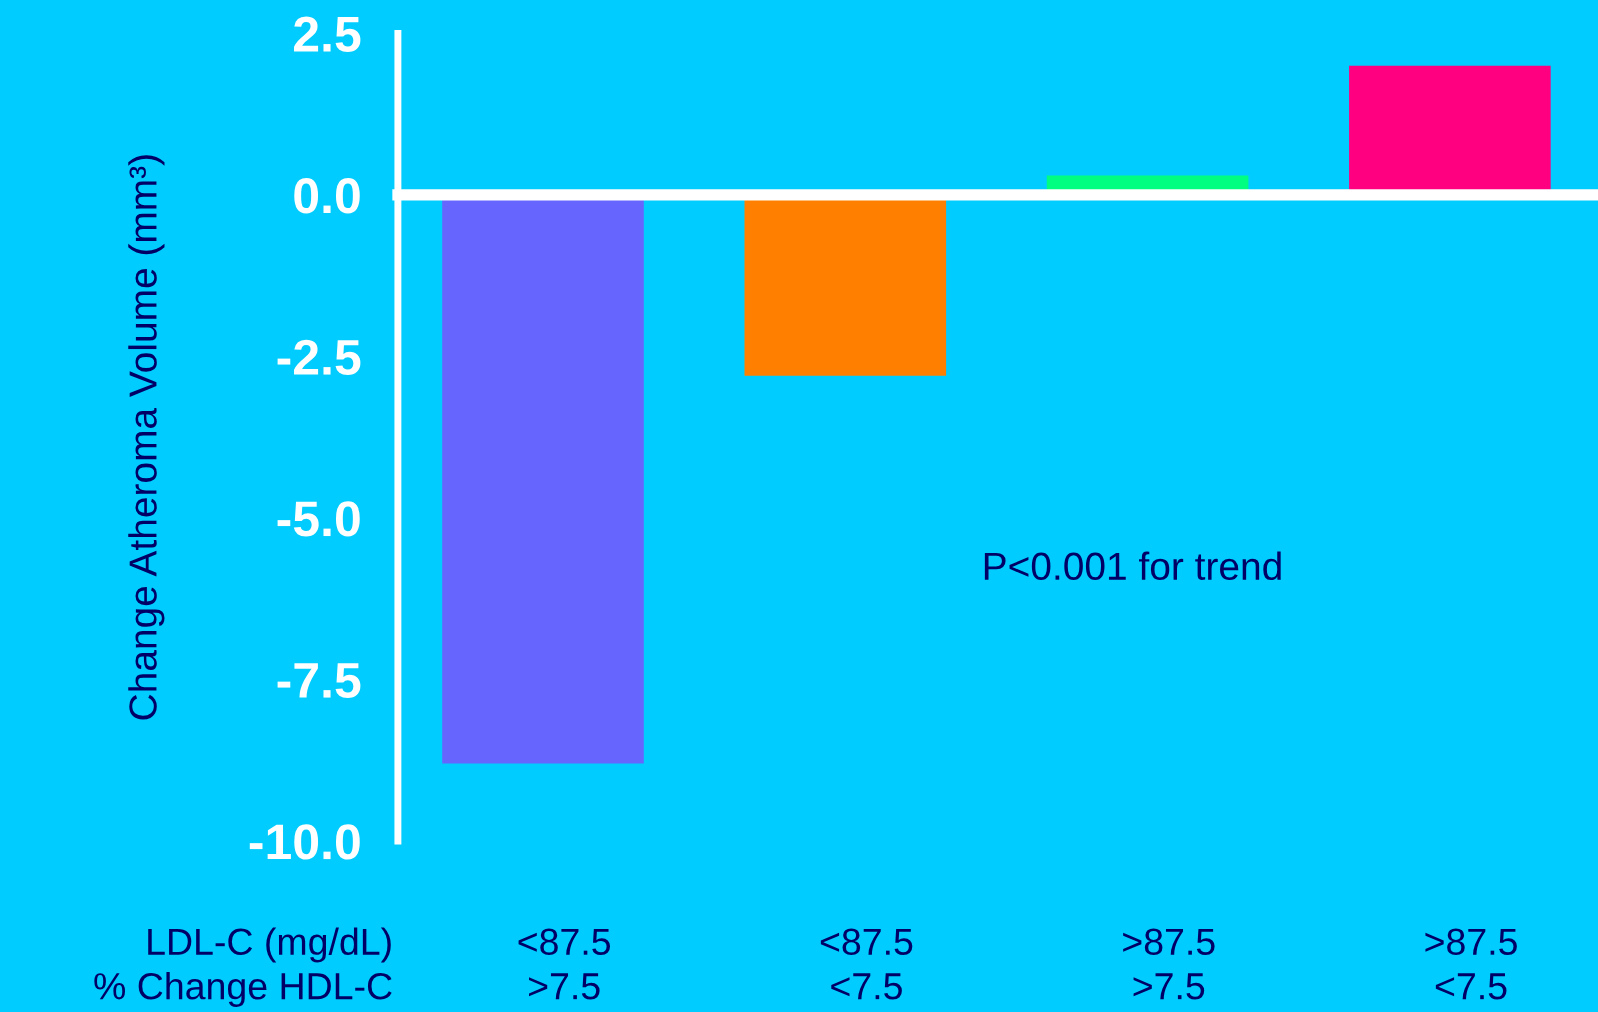  What do you see at coordinates (327, 34) in the screenshot?
I see `y-tick-label: 2.5` at bounding box center [327, 34].